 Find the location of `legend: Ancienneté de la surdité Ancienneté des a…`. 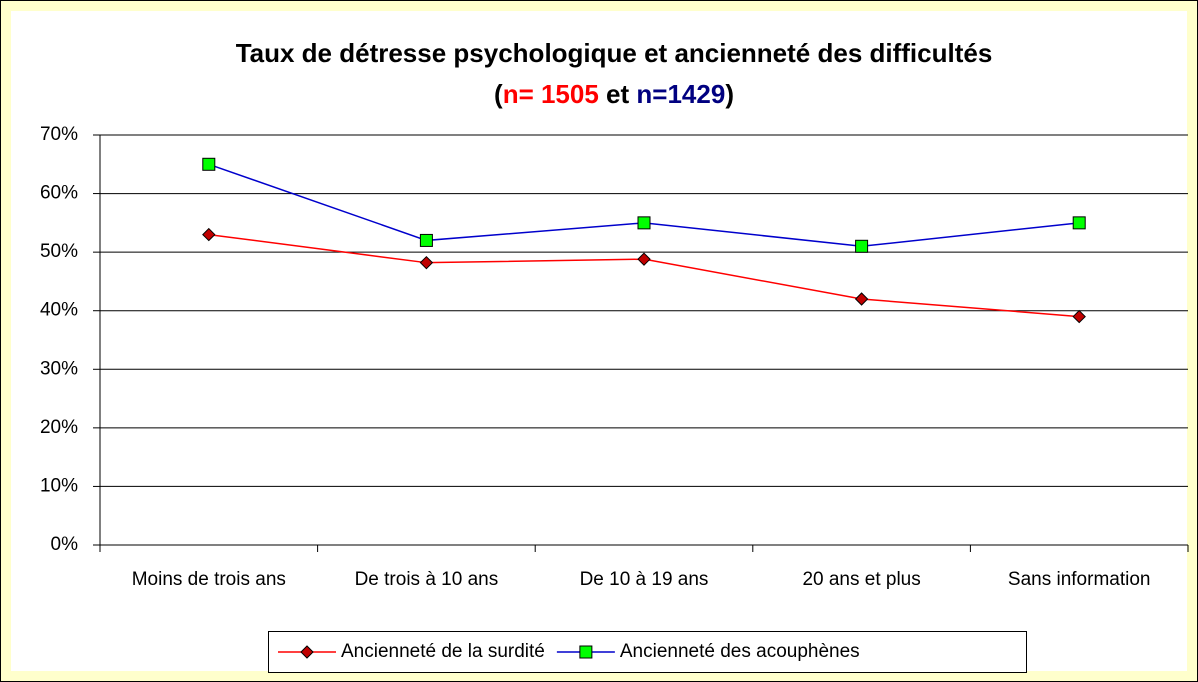

legend: Ancienneté de la surdité Ancienneté des a… is located at coordinates (647, 652).